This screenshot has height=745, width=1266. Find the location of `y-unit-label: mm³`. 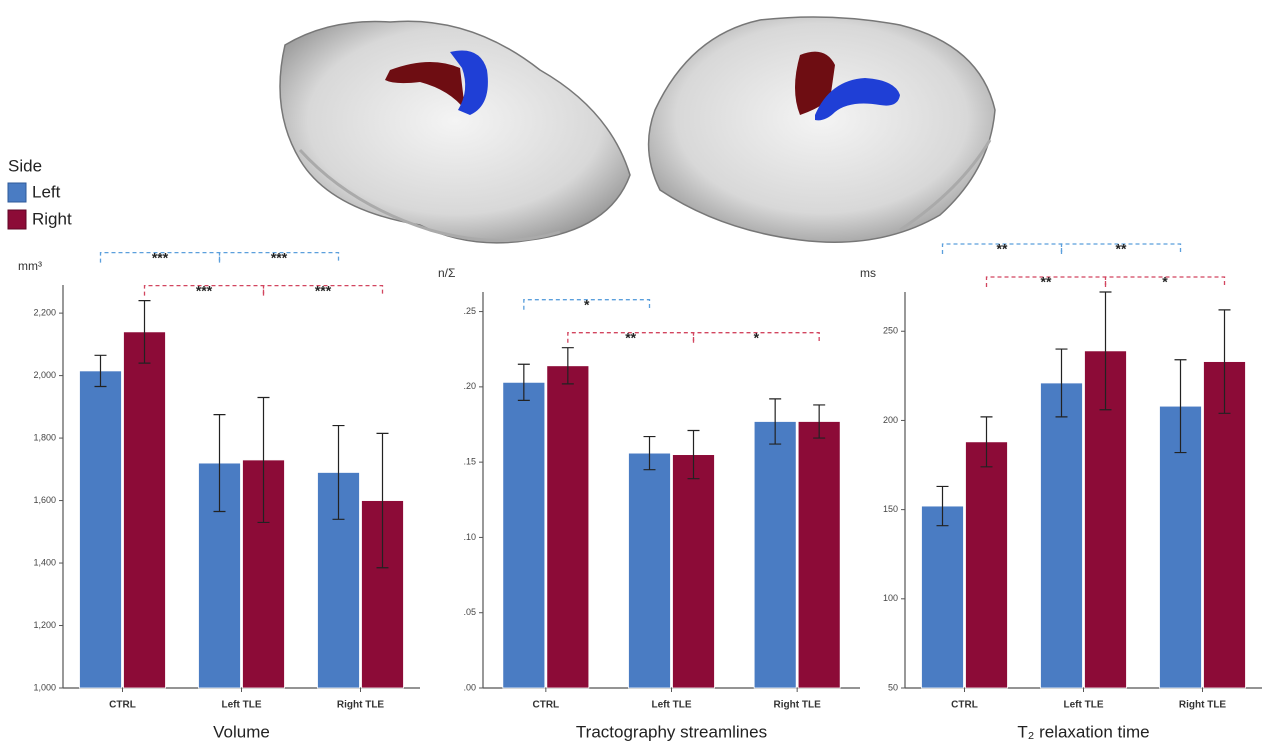

y-unit-label: mm³ is located at coordinates (30, 266).